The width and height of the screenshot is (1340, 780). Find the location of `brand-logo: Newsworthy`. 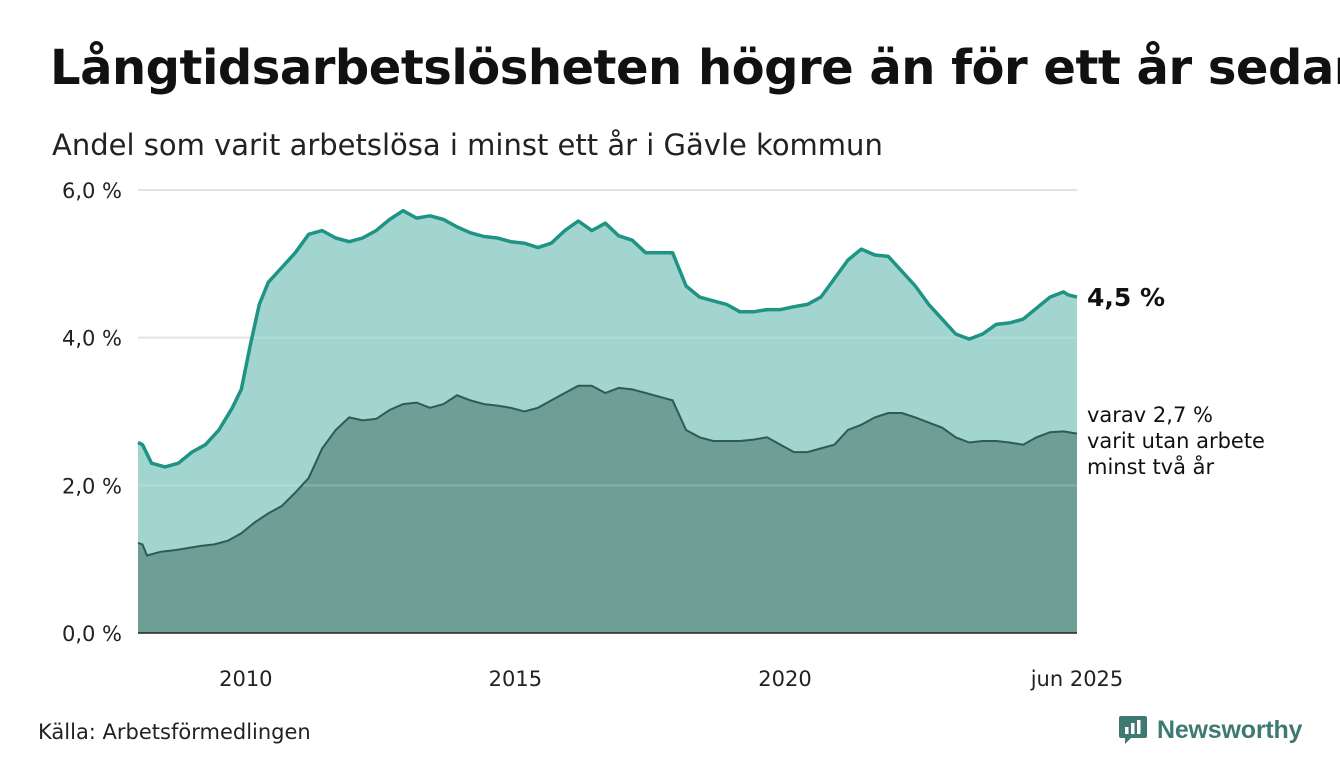

brand-logo: Newsworthy is located at coordinates (1210, 730).